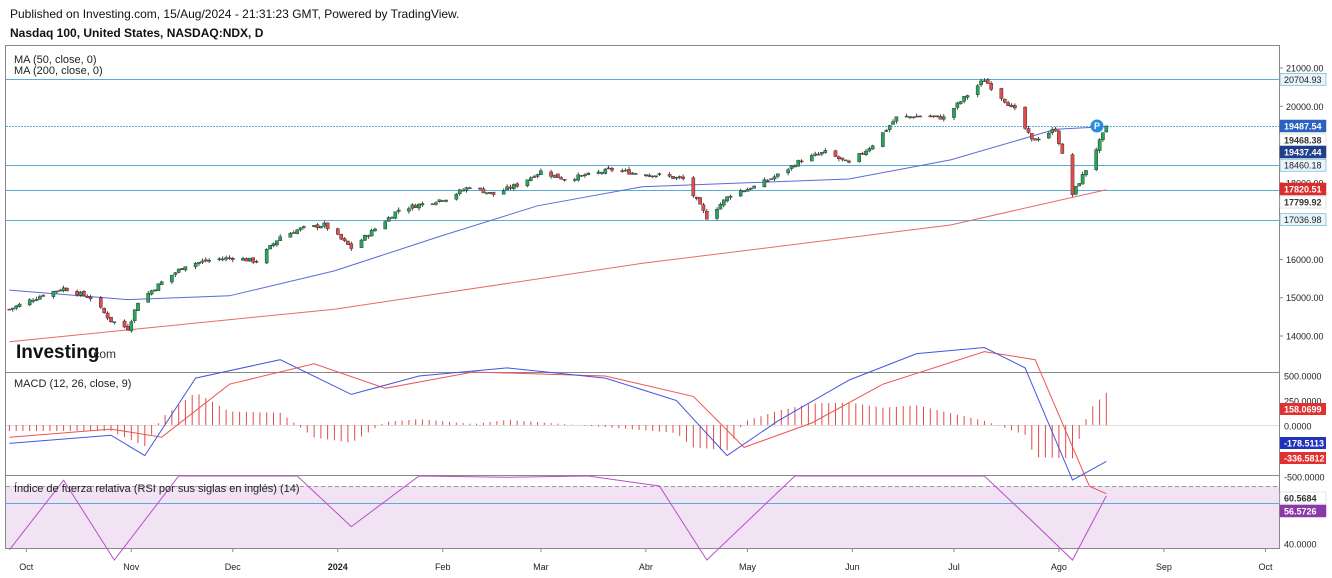 Image resolution: width=1332 pixels, height=578 pixels. Describe the element at coordinates (1303, 377) in the screenshot. I see `macd-tick-label: 500.0000` at that location.